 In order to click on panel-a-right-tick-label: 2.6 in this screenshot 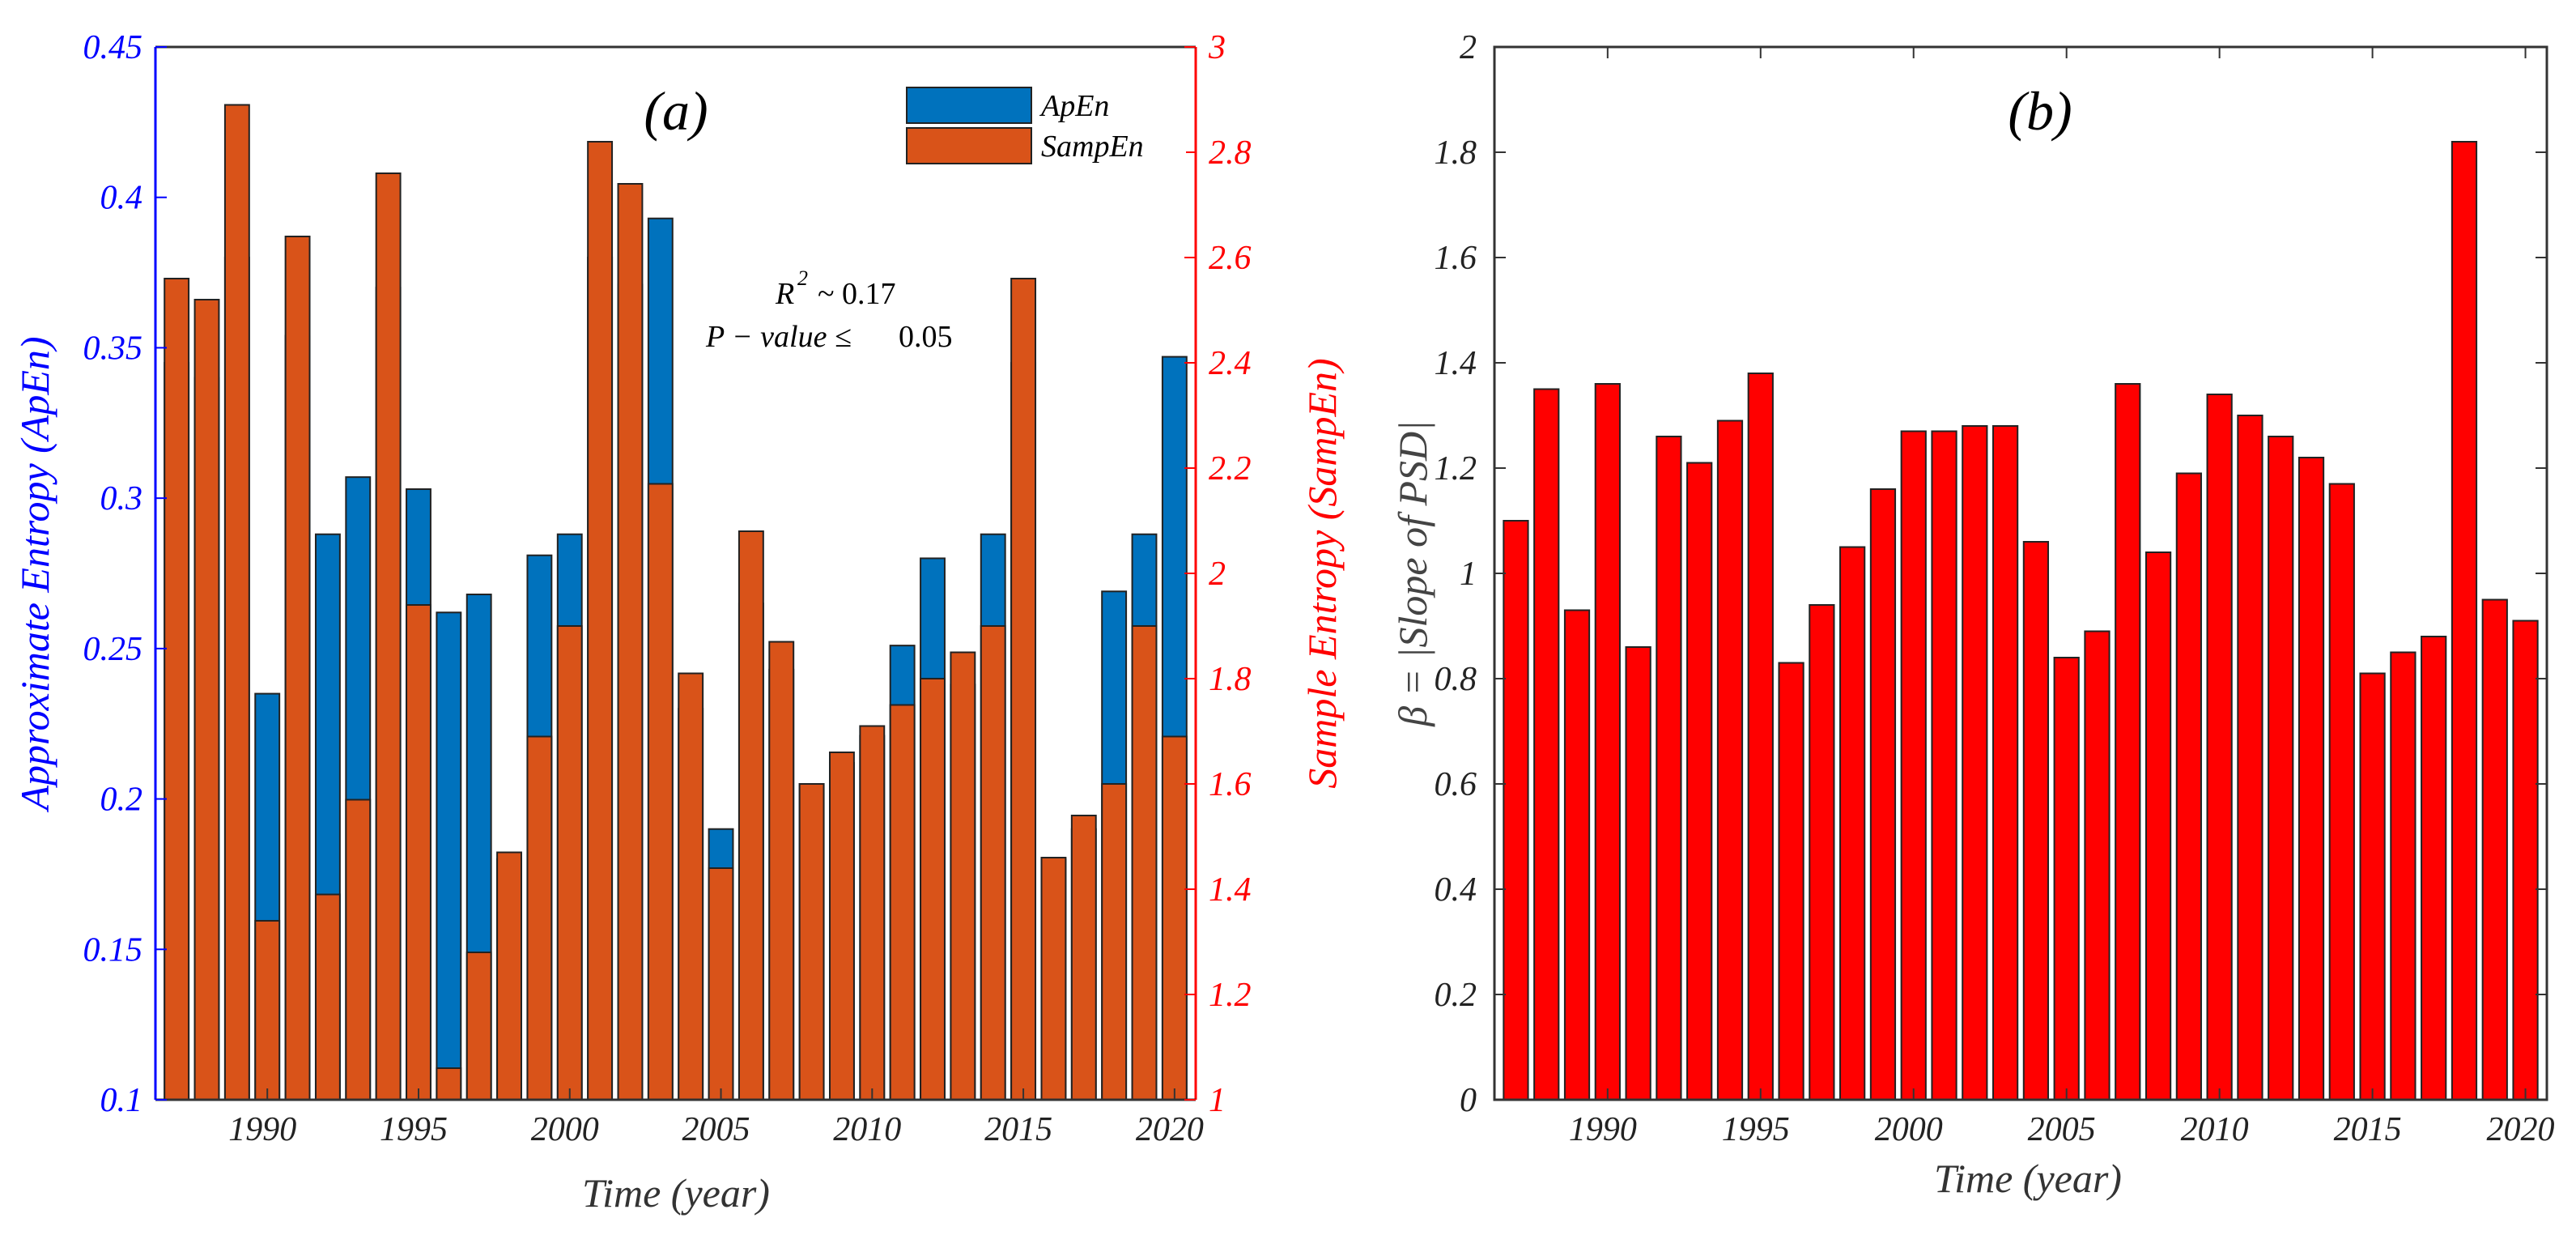, I will do `click(1230, 258)`.